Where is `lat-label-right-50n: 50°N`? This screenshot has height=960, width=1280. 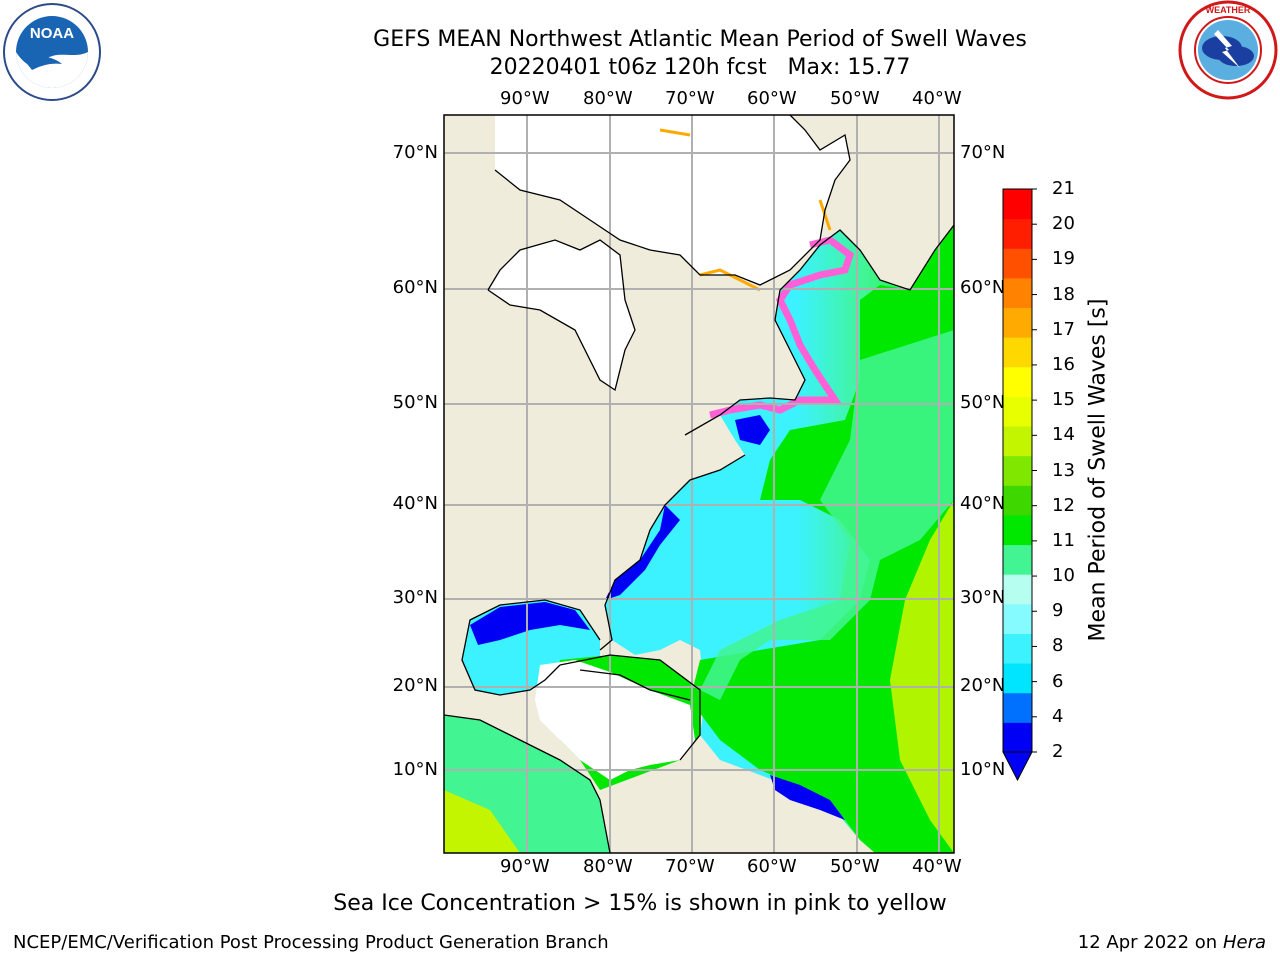
lat-label-right-50n: 50°N is located at coordinates (983, 402).